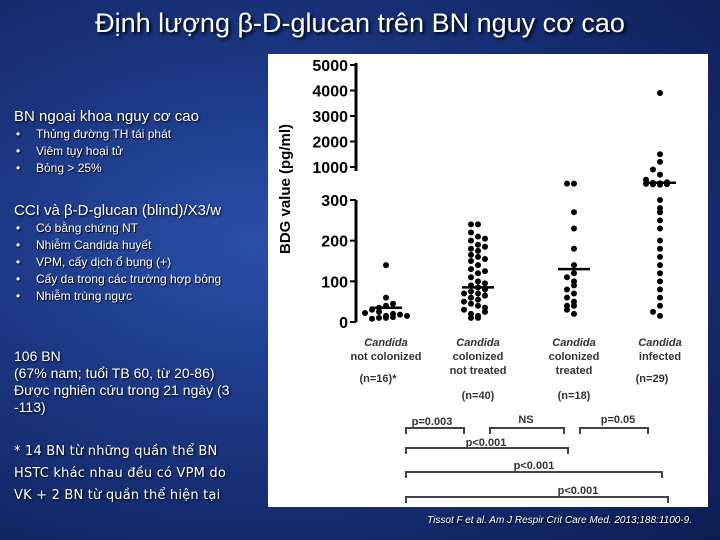 The image size is (720, 540). Describe the element at coordinates (334, 282) in the screenshot. I see `y-tick-label: 100` at that location.